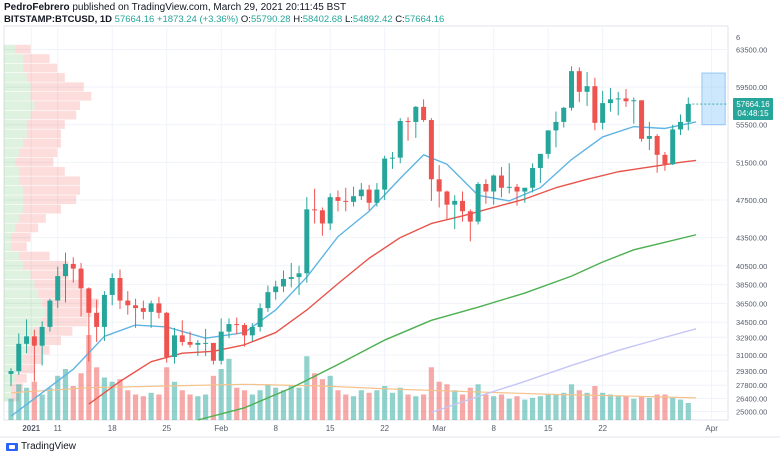 The image size is (780, 458). Describe the element at coordinates (753, 109) in the screenshot. I see `price-badge: 57664.16 04:48:15` at that location.